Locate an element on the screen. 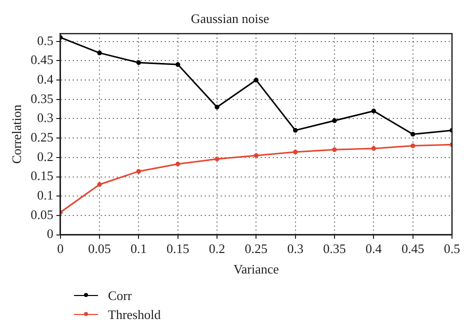 This screenshot has width=474, height=336. y-tick-label: 0.3 is located at coordinates (45, 118).